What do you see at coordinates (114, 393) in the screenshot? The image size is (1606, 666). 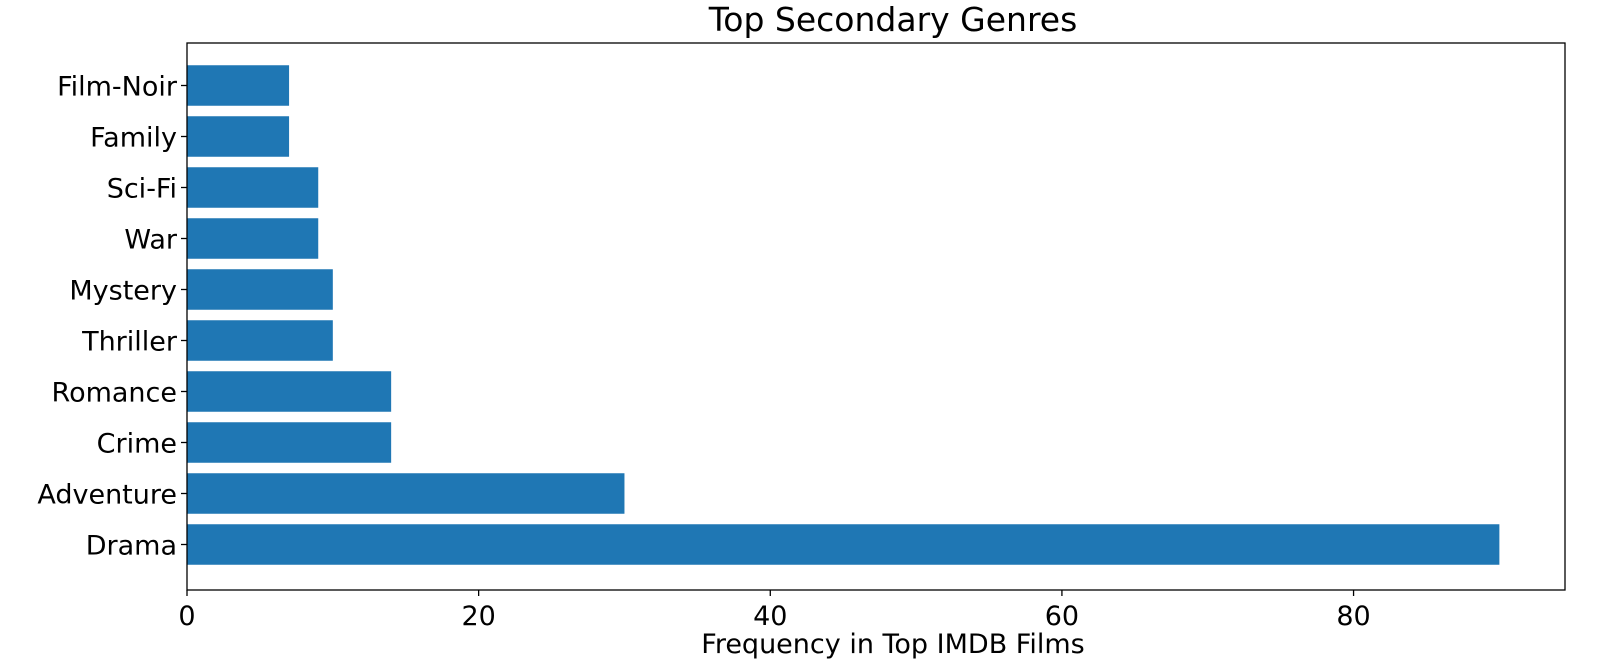 I see `y-tick-label-romance: Romance` at bounding box center [114, 393].